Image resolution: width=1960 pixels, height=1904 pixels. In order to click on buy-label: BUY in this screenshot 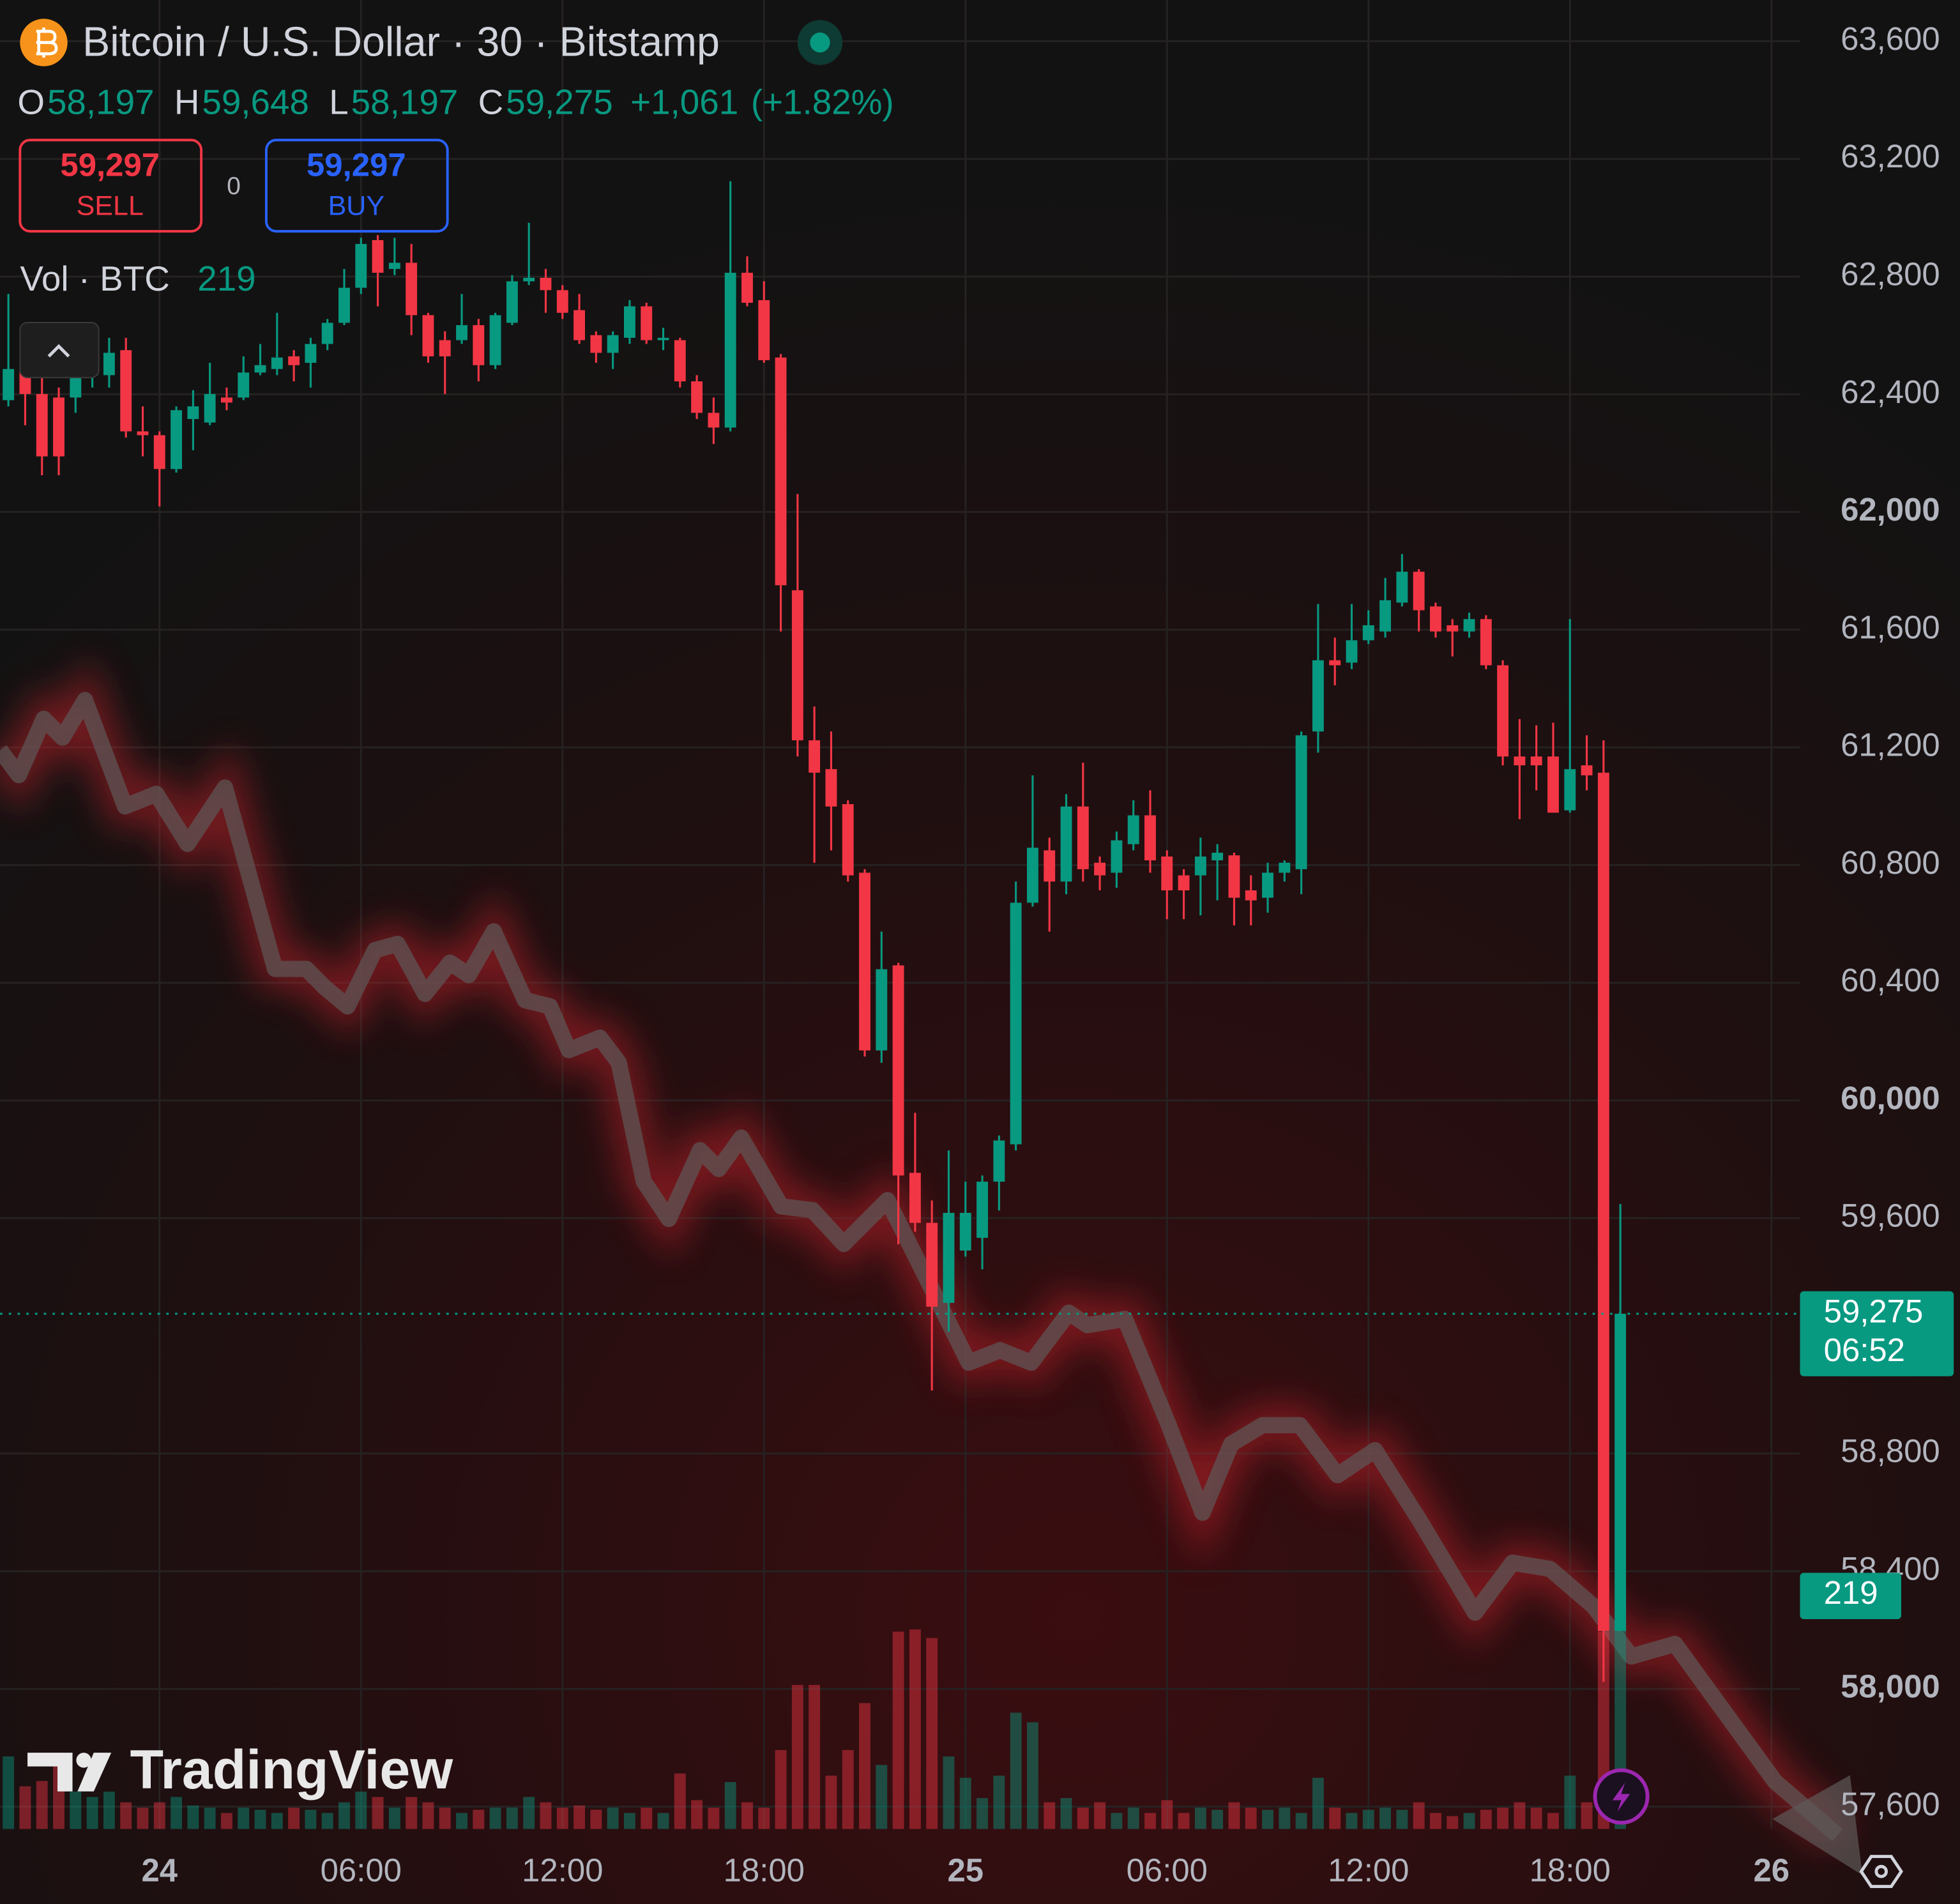, I will do `click(356, 205)`.